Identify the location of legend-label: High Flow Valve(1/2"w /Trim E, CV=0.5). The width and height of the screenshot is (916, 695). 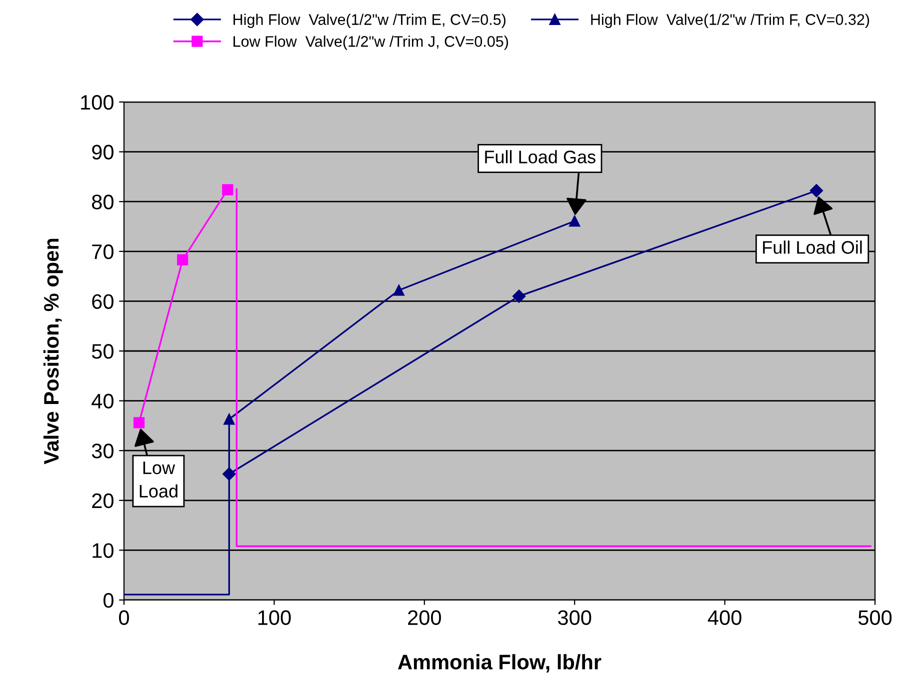
(370, 21).